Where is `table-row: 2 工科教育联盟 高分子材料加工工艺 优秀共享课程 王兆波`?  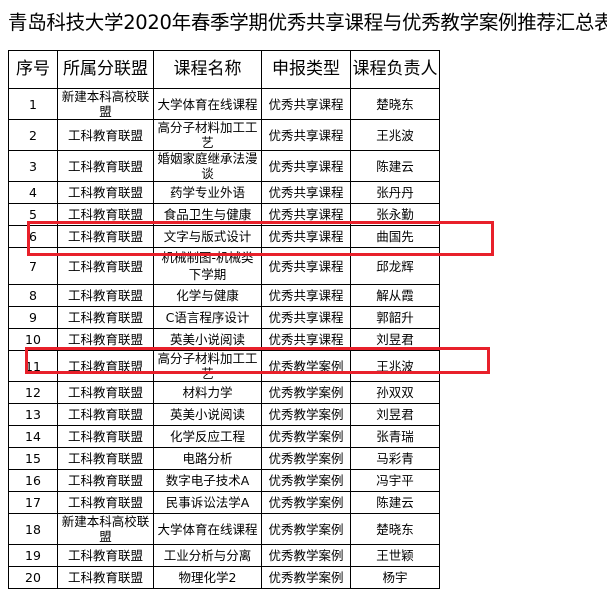
table-row: 2 工科教育联盟 高分子材料加工工艺 优秀共享课程 王兆波 is located at coordinates (224, 135).